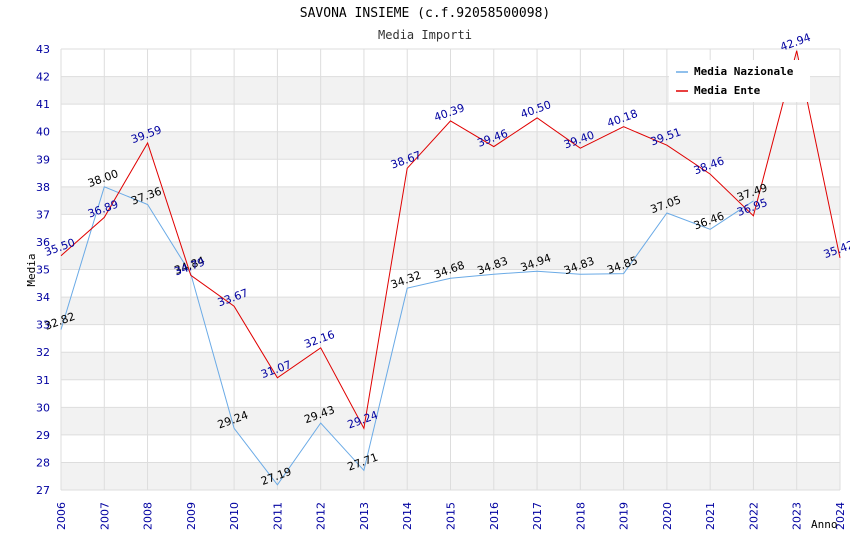  What do you see at coordinates (43, 407) in the screenshot?
I see `y-tick-label: 30` at bounding box center [43, 407].